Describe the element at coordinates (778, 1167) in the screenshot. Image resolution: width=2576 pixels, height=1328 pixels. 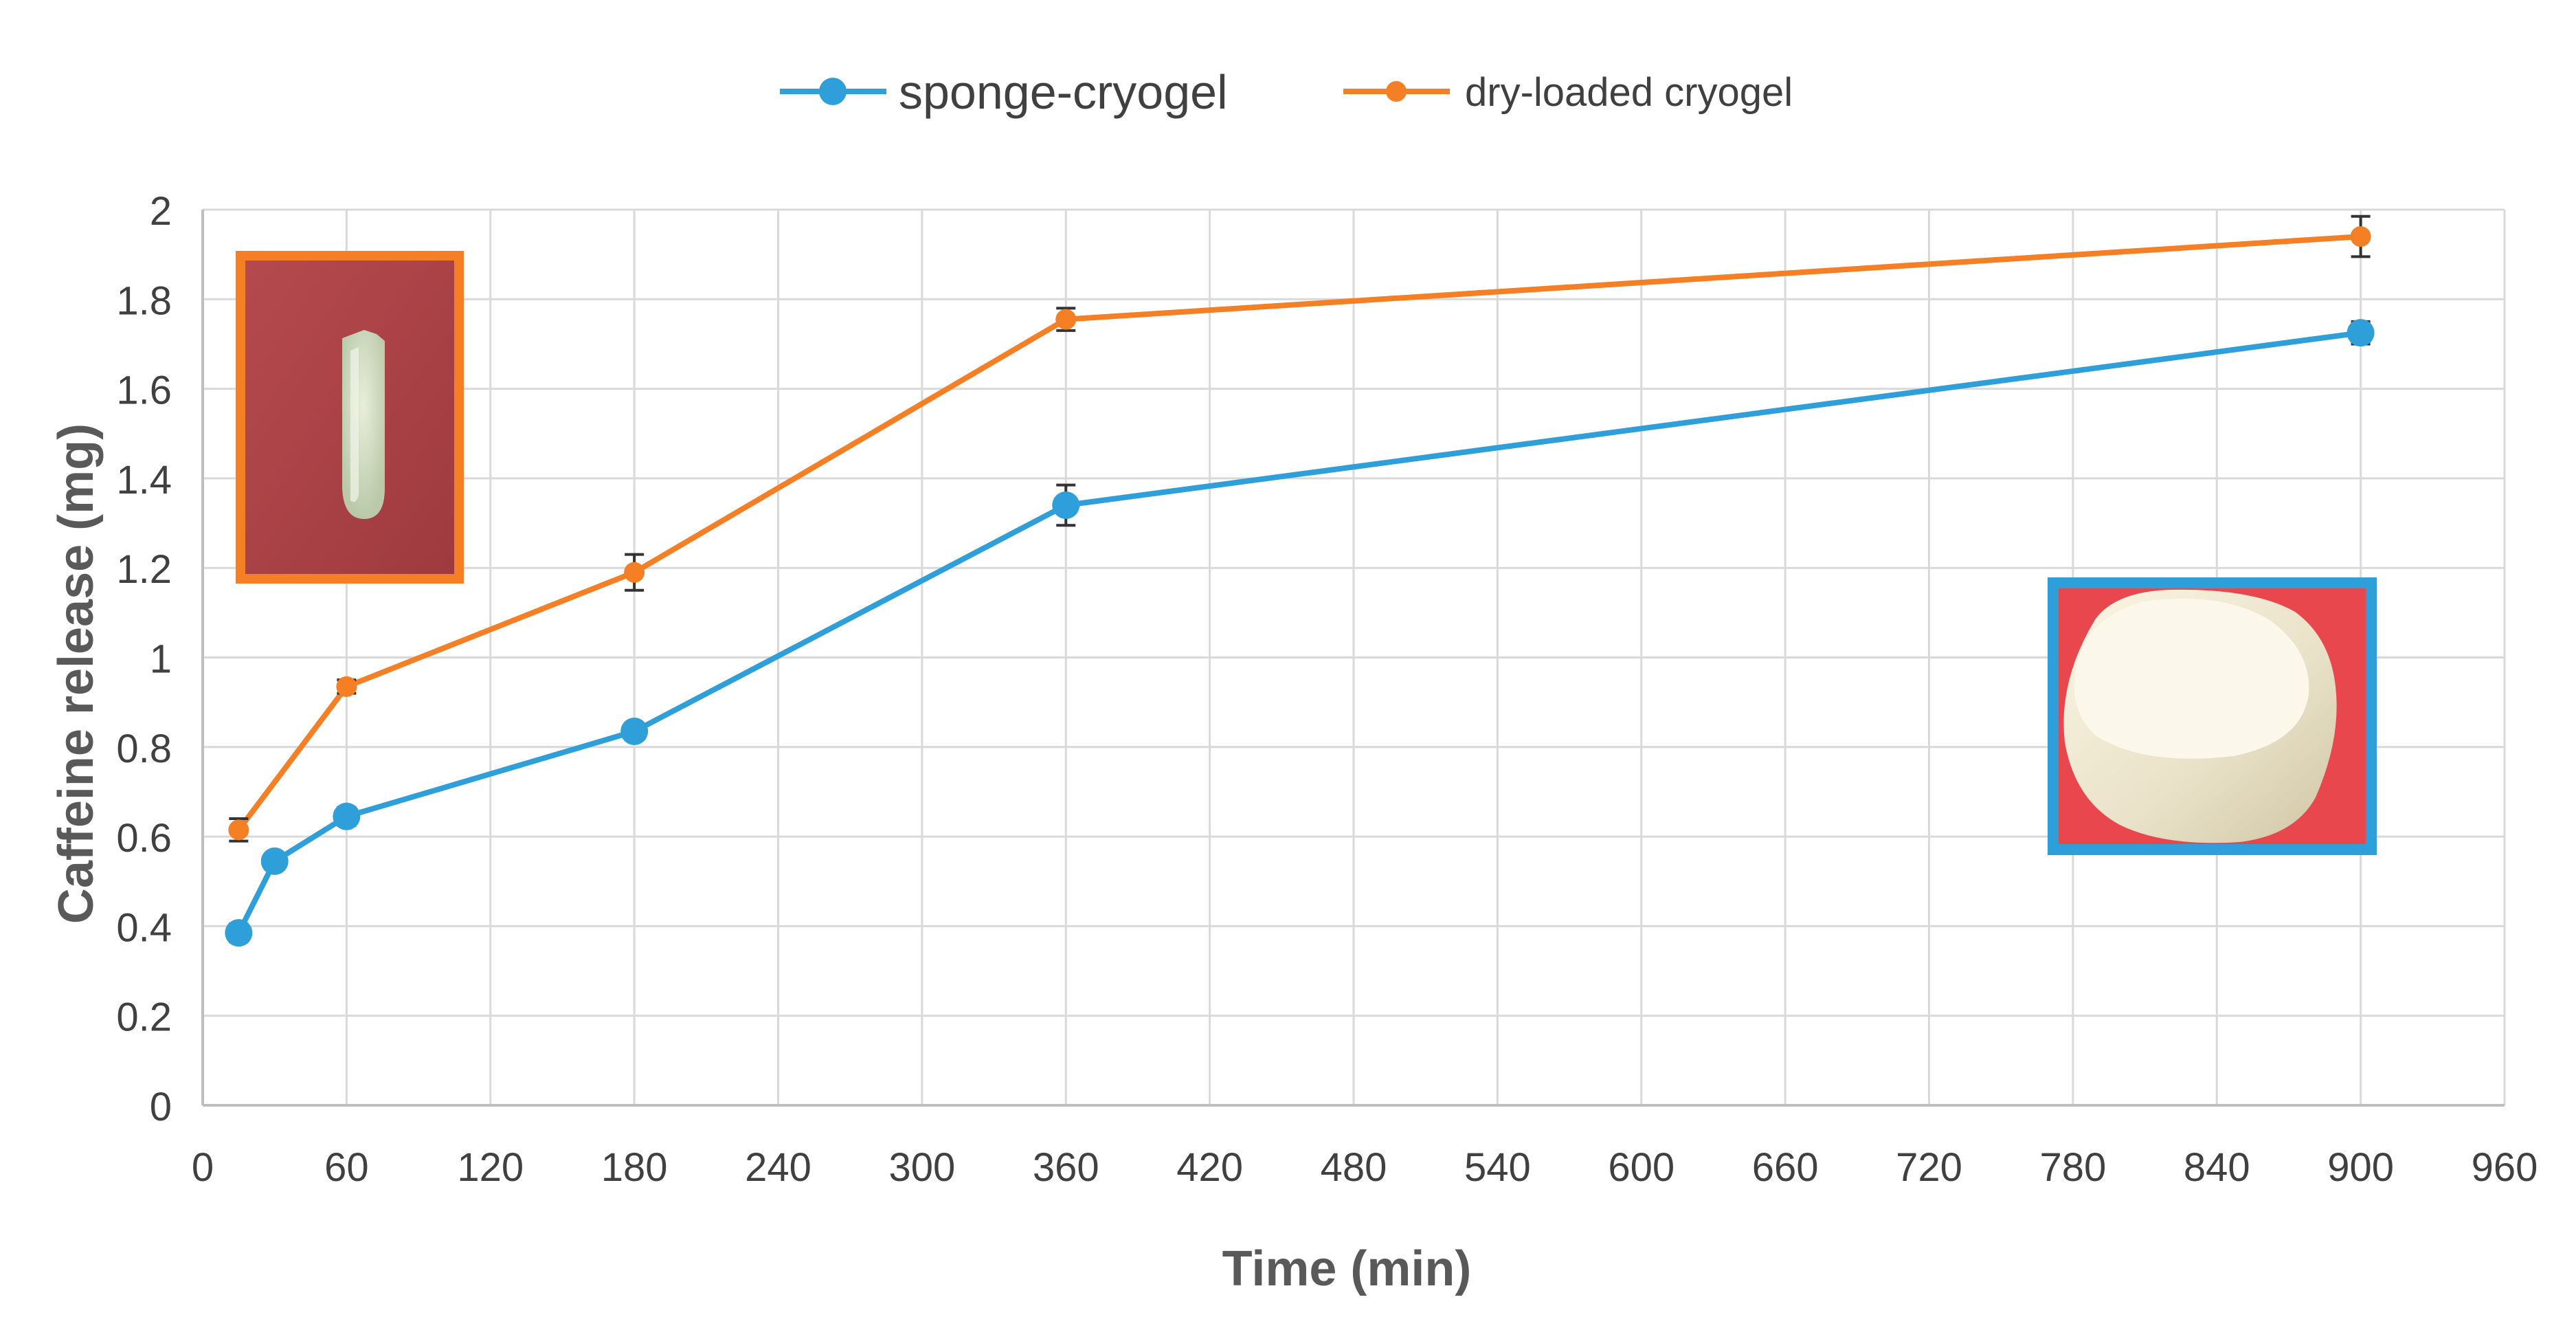
I see `x-tick-label-4: 240` at that location.